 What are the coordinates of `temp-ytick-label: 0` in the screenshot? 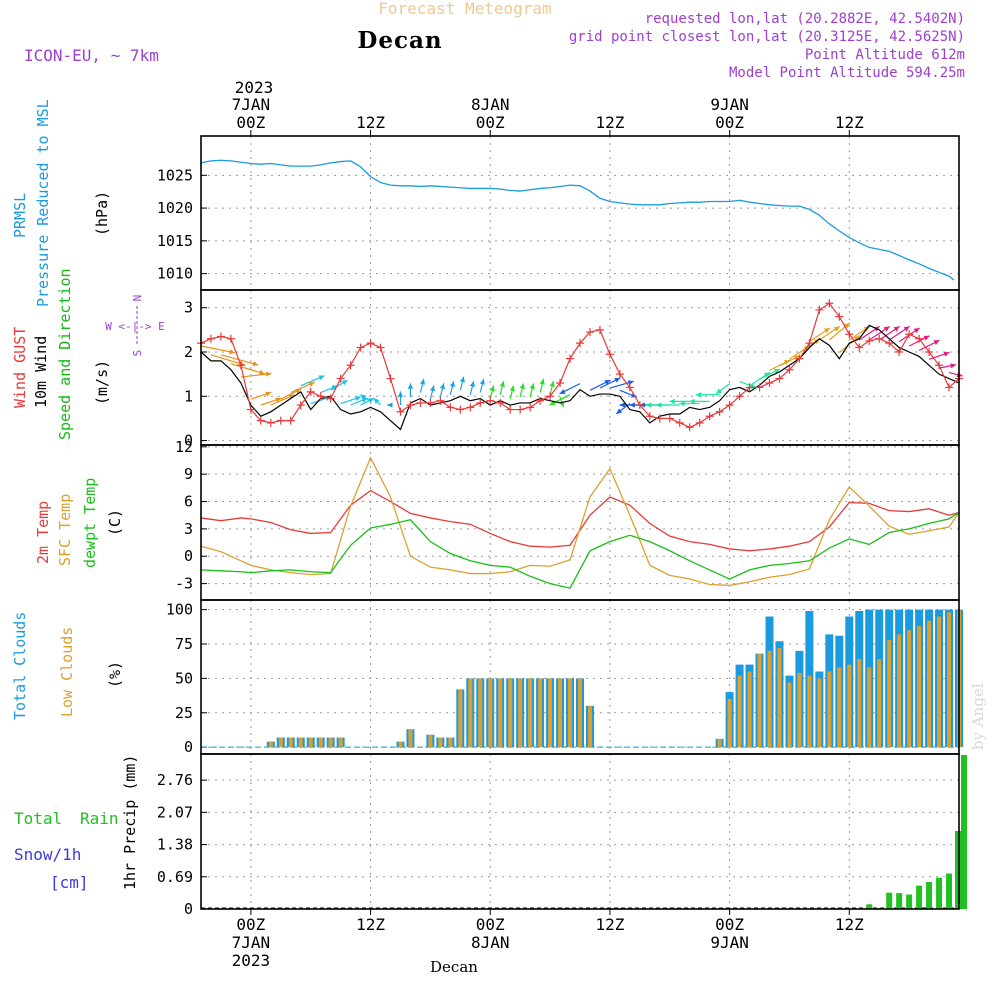 It's located at (188, 556).